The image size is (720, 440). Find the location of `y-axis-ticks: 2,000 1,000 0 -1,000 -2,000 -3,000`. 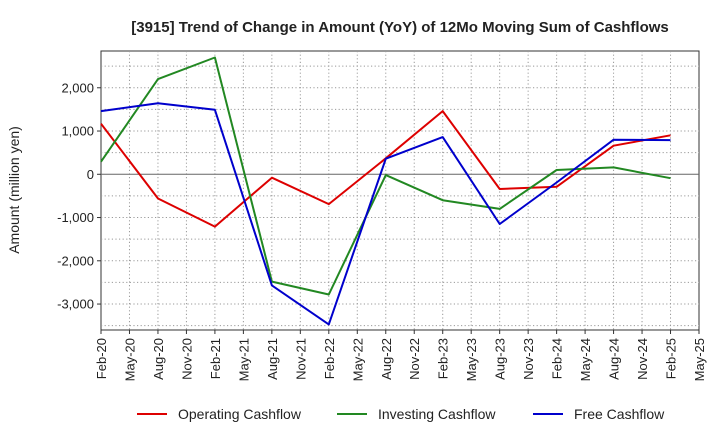

y-axis-ticks: 2,000 1,000 0 -1,000 -2,000 -3,000 is located at coordinates (79, 196).